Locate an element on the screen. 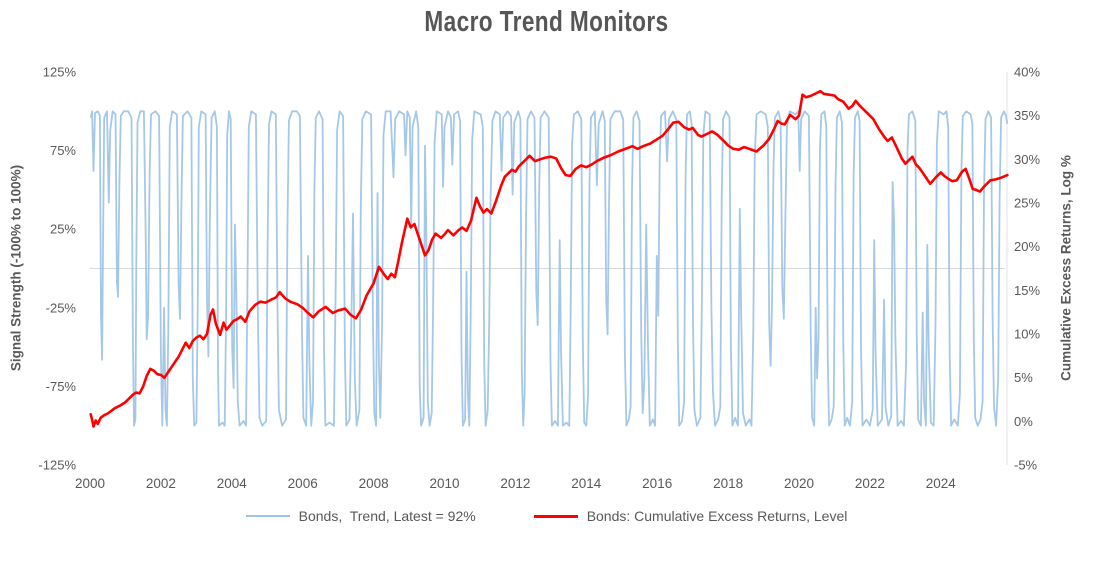 The width and height of the screenshot is (1093, 562). right-axis-tick-label: 5% is located at coordinates (1023, 377).